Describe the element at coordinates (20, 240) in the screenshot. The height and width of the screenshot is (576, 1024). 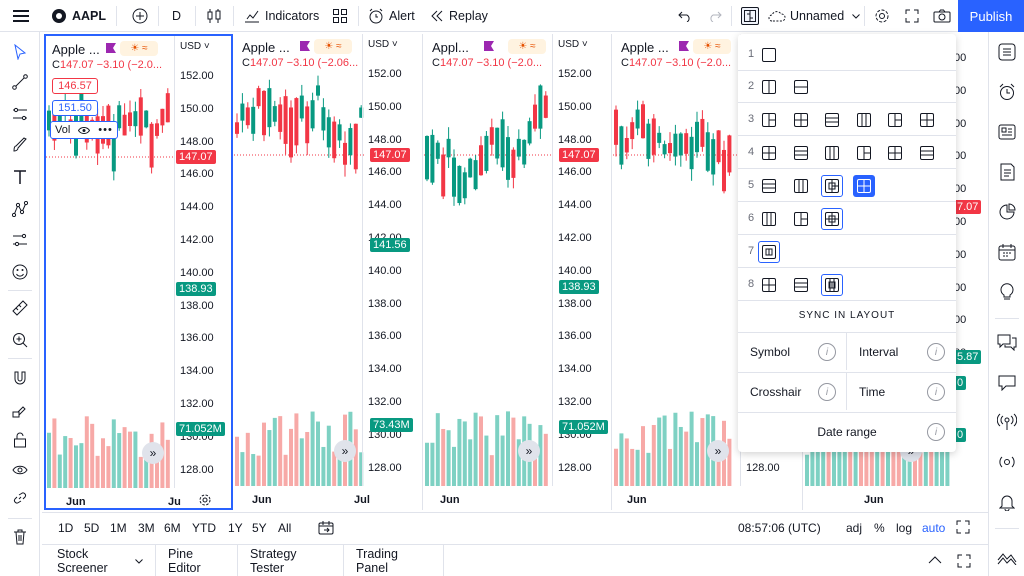
I see `forecasting-icon` at that location.